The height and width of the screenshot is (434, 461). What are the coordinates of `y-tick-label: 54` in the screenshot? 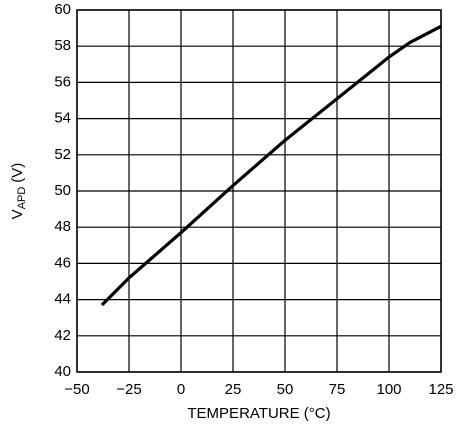 It's located at (62, 118).